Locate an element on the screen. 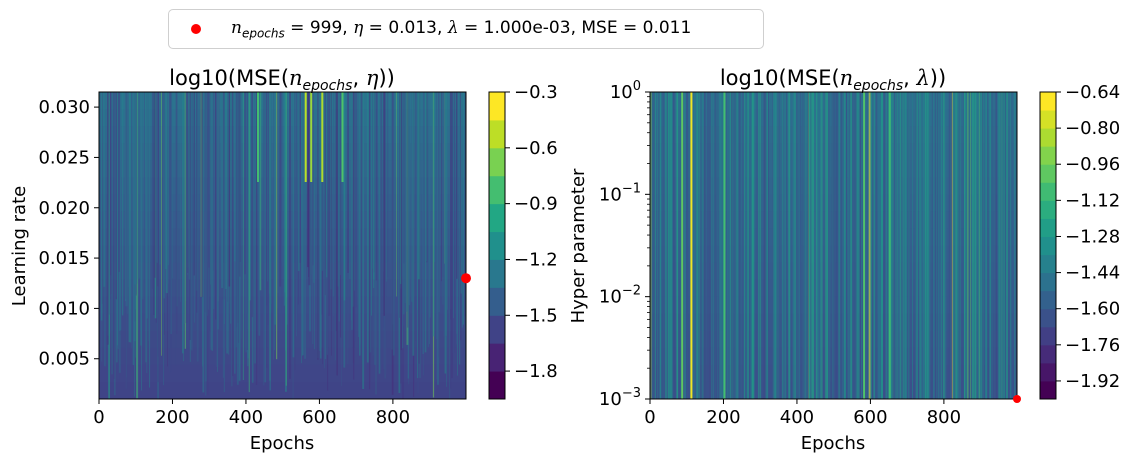  colorbar-tick-label: −0.96 is located at coordinates (1092, 164).